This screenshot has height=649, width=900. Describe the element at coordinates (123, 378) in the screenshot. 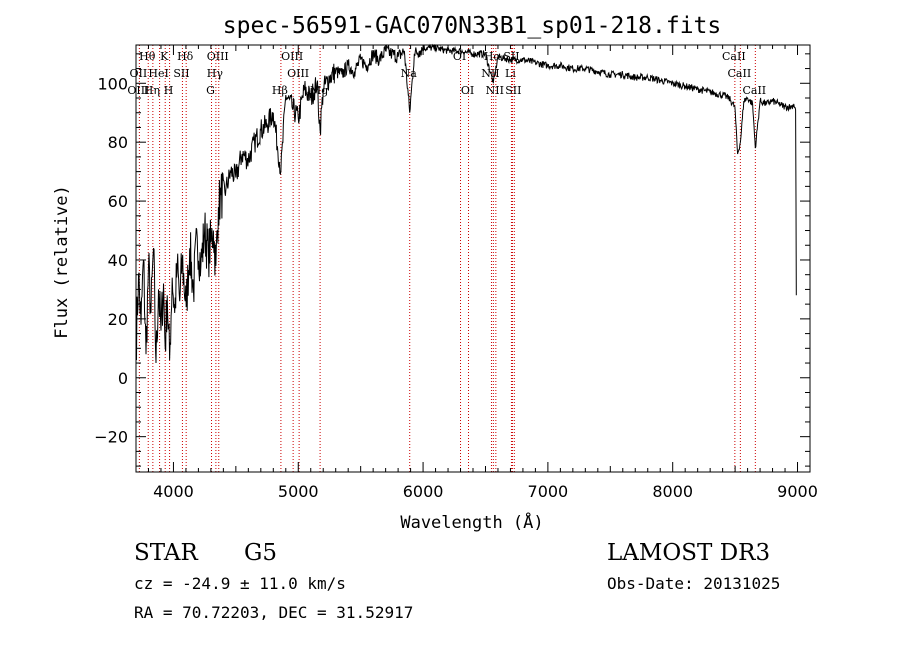

I see `y-tick-label-1: 0` at that location.